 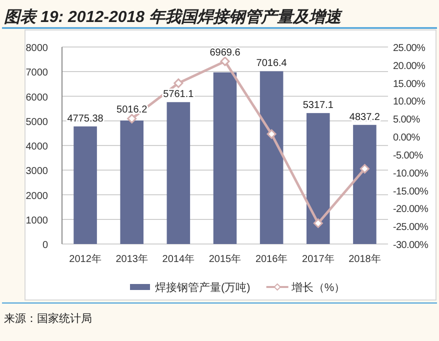 I want to click on y2-tick-label: 15.00%, so click(x=409, y=84).